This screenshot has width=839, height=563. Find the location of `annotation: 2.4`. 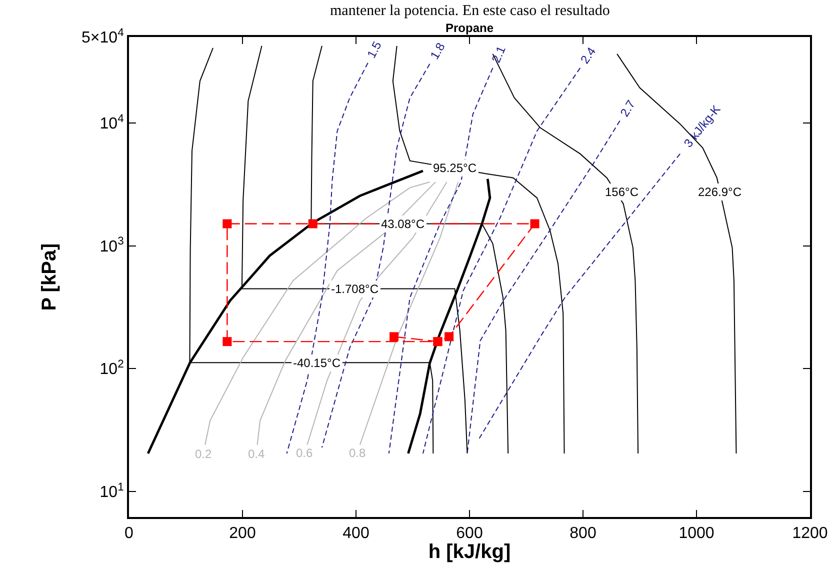

annotation: 2.4 is located at coordinates (588, 55).